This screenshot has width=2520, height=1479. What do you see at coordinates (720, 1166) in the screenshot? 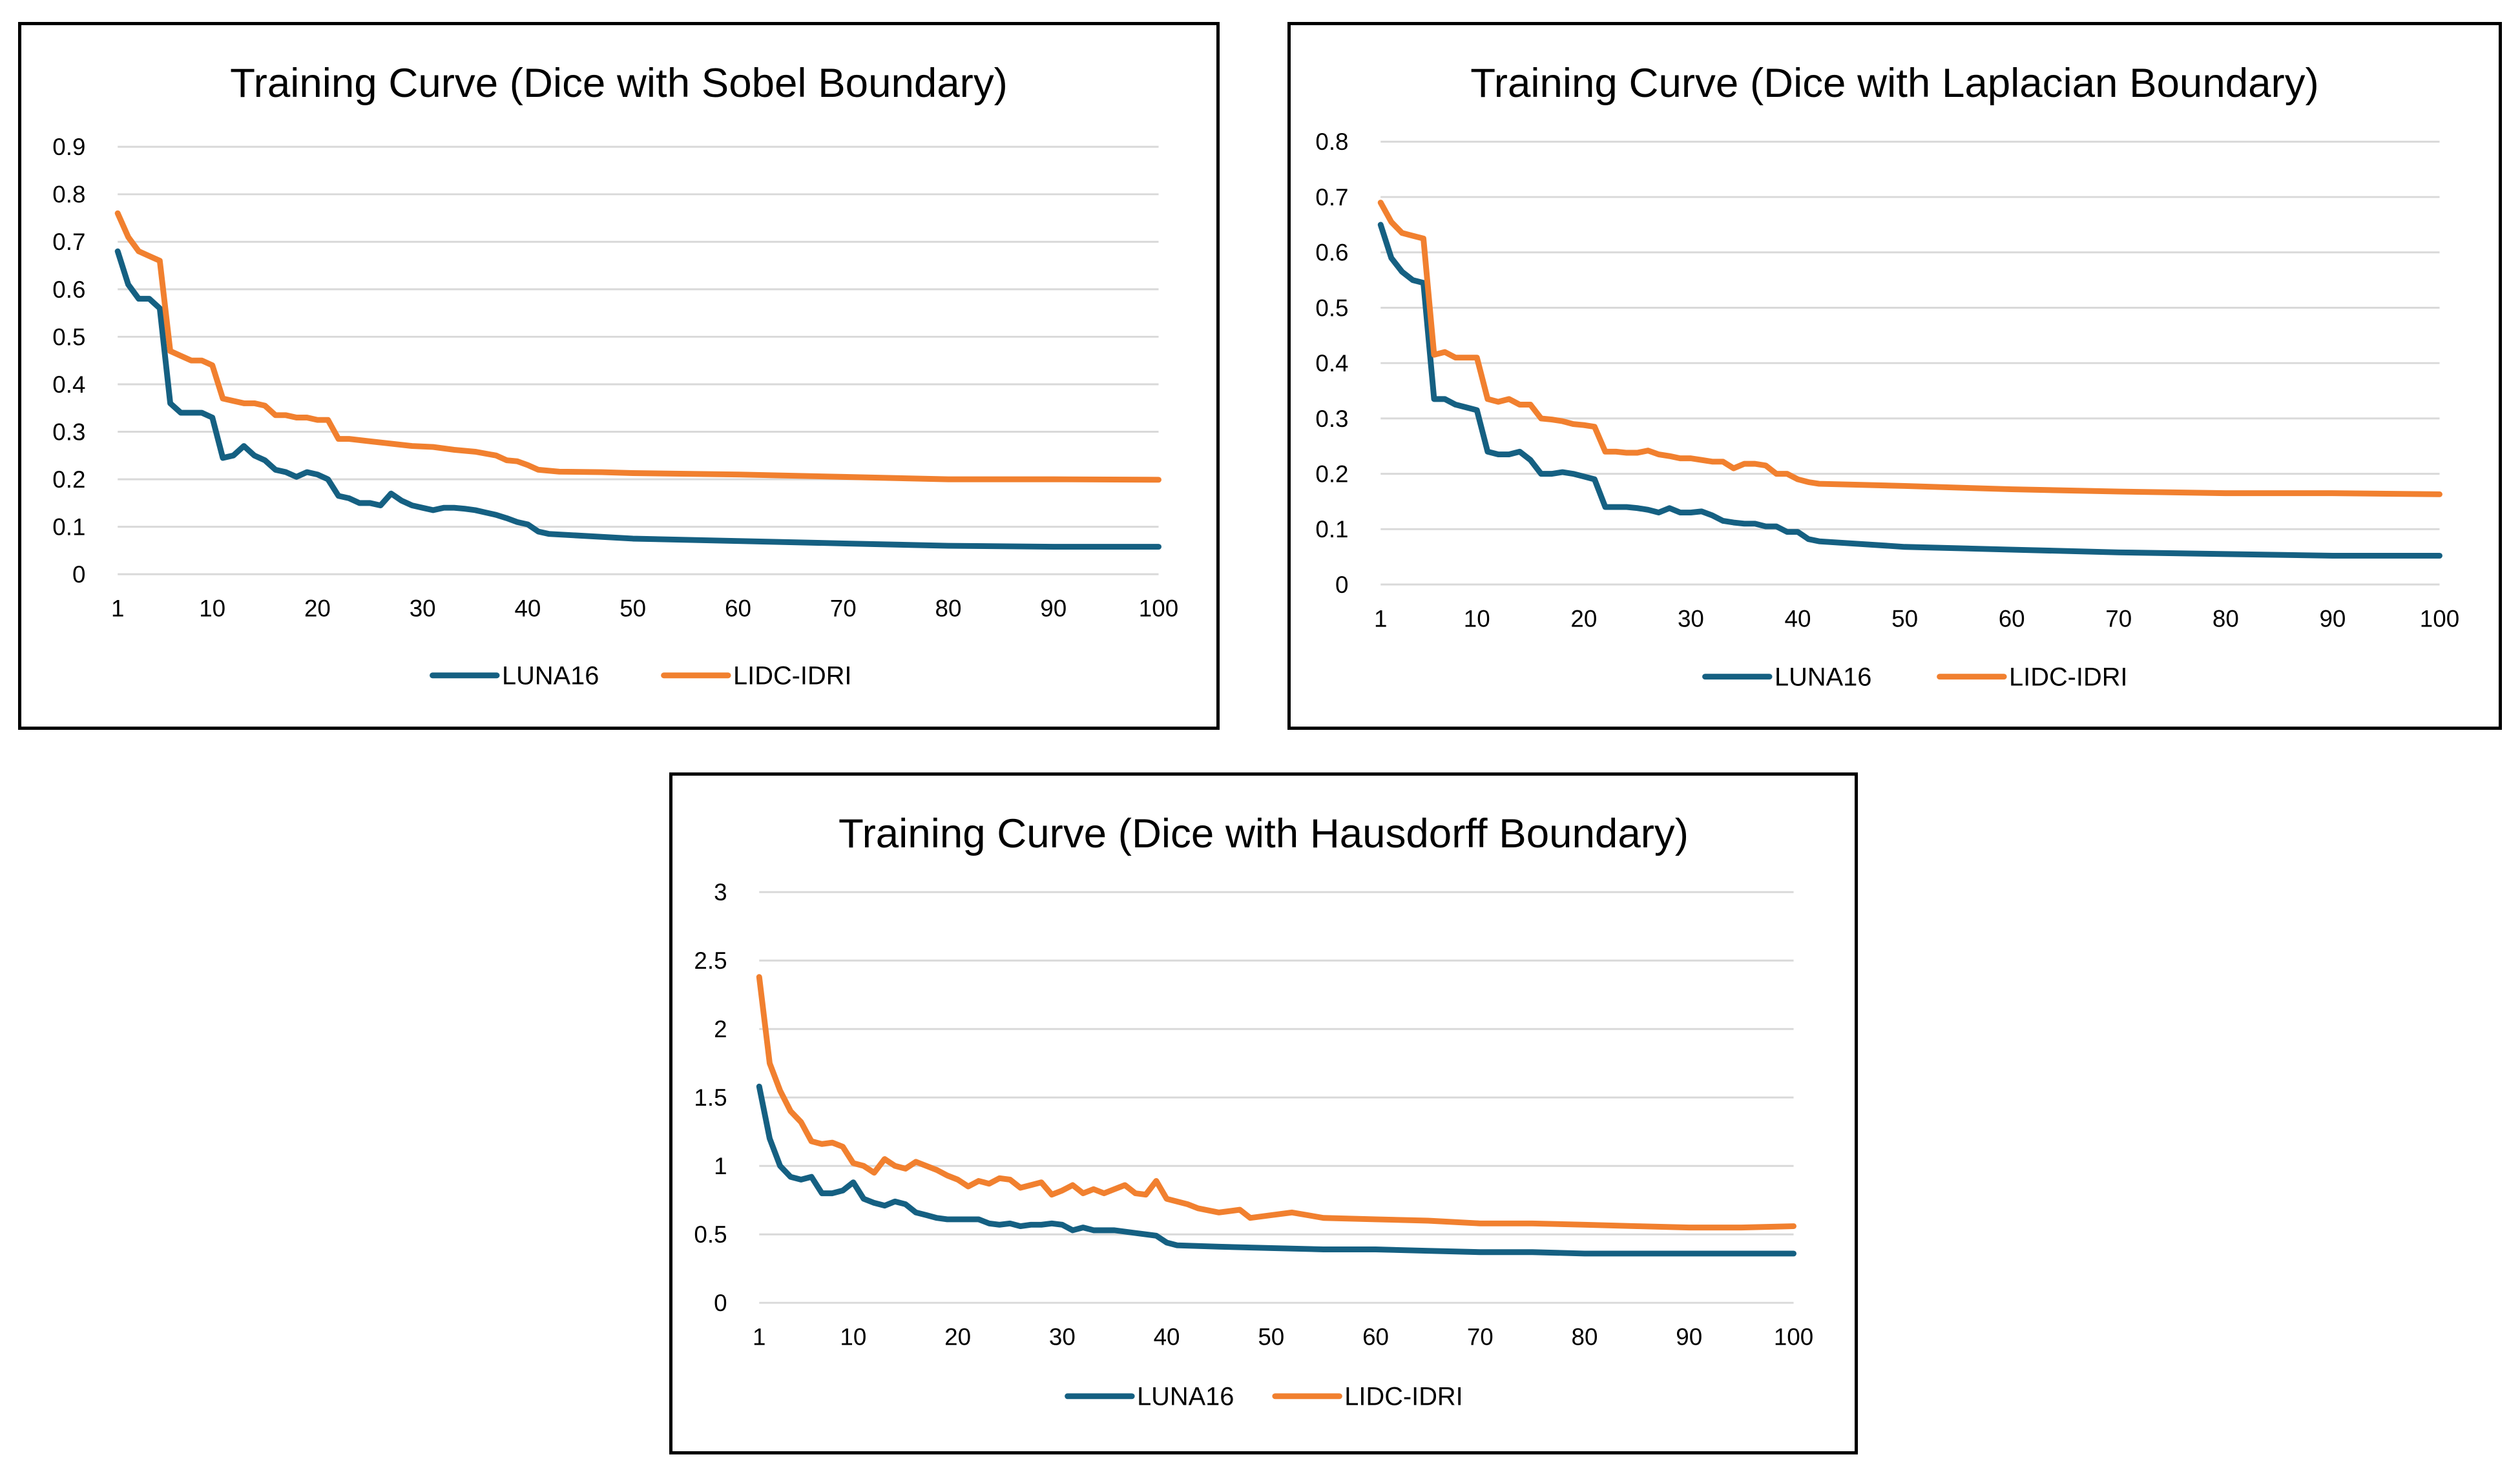
I see `y-tick-label: 1` at bounding box center [720, 1166].